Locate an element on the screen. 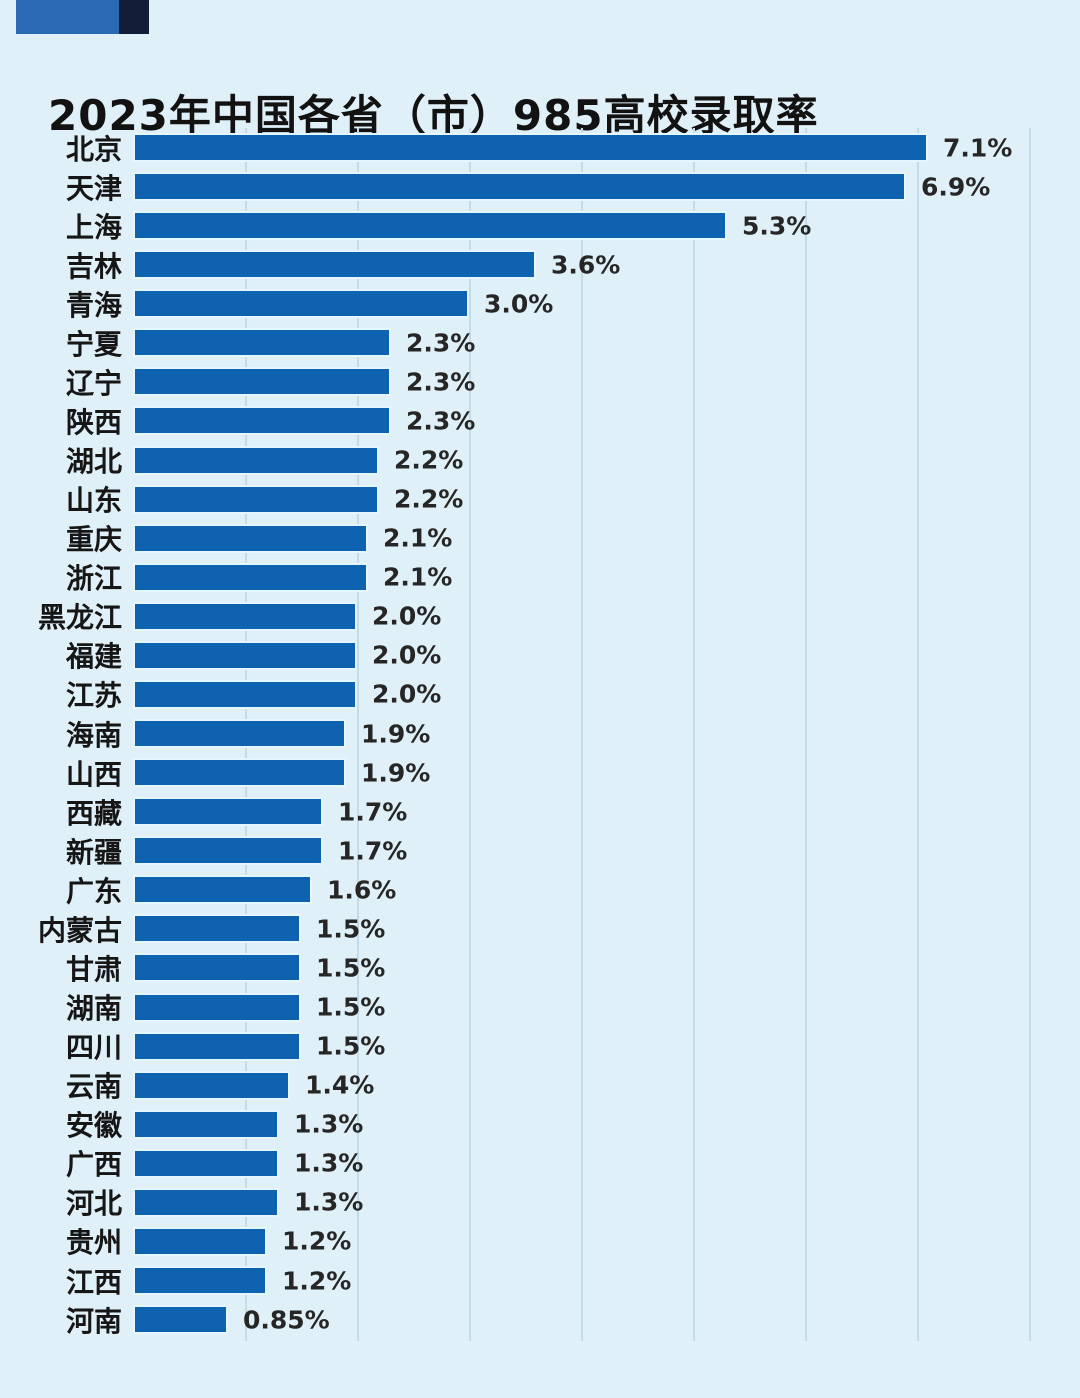 The image size is (1080, 1398). chart-title: 2023年中国各省（市）985高校录取率 is located at coordinates (433, 116).